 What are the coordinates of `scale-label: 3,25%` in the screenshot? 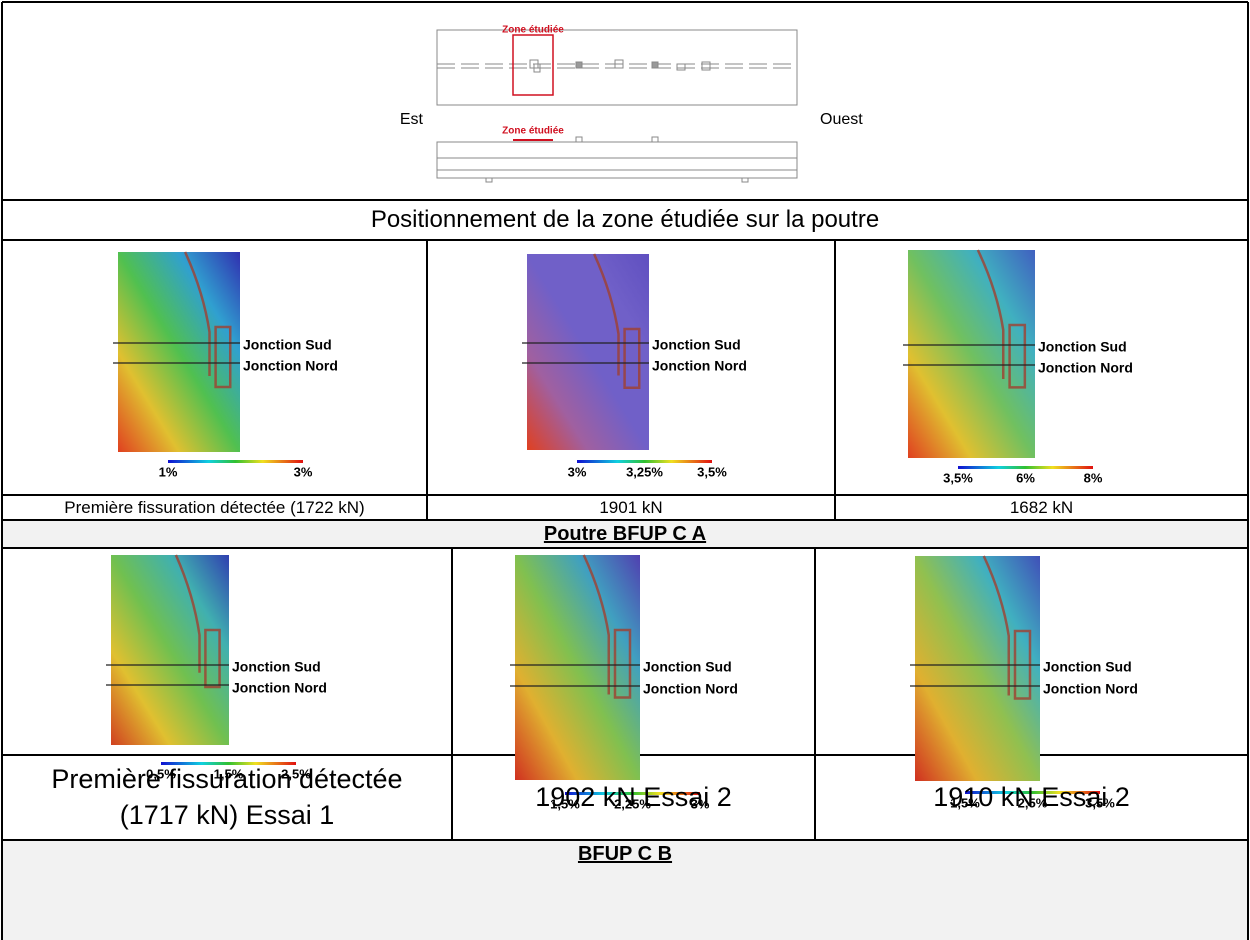 It's located at (644, 471).